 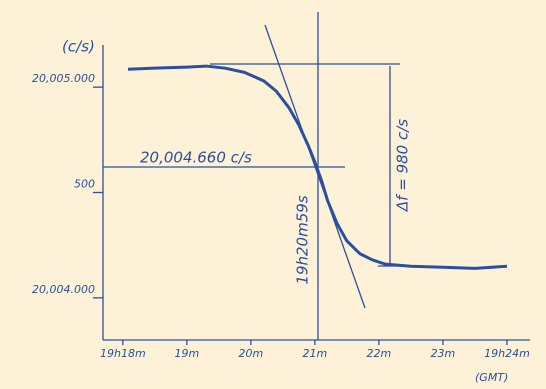 I want to click on y-tick-label: 20,005.000, so click(x=63, y=78).